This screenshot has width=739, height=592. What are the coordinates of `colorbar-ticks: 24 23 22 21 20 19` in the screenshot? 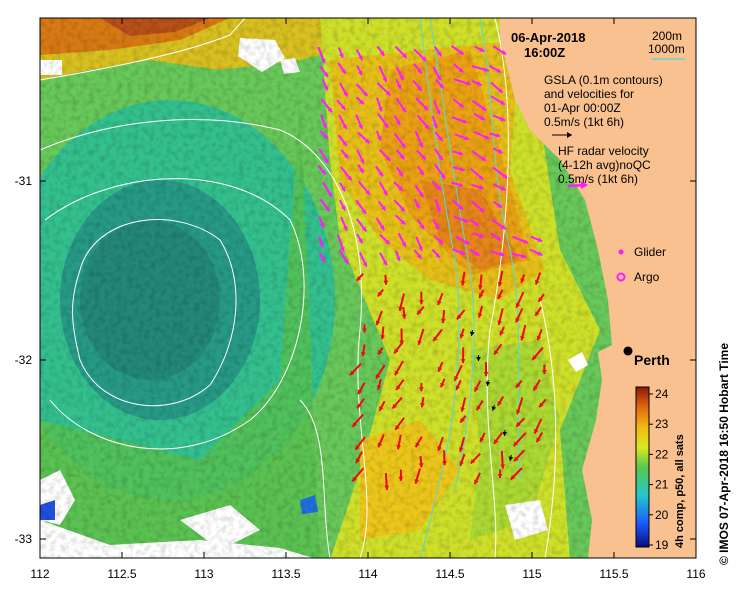 It's located at (659, 469).